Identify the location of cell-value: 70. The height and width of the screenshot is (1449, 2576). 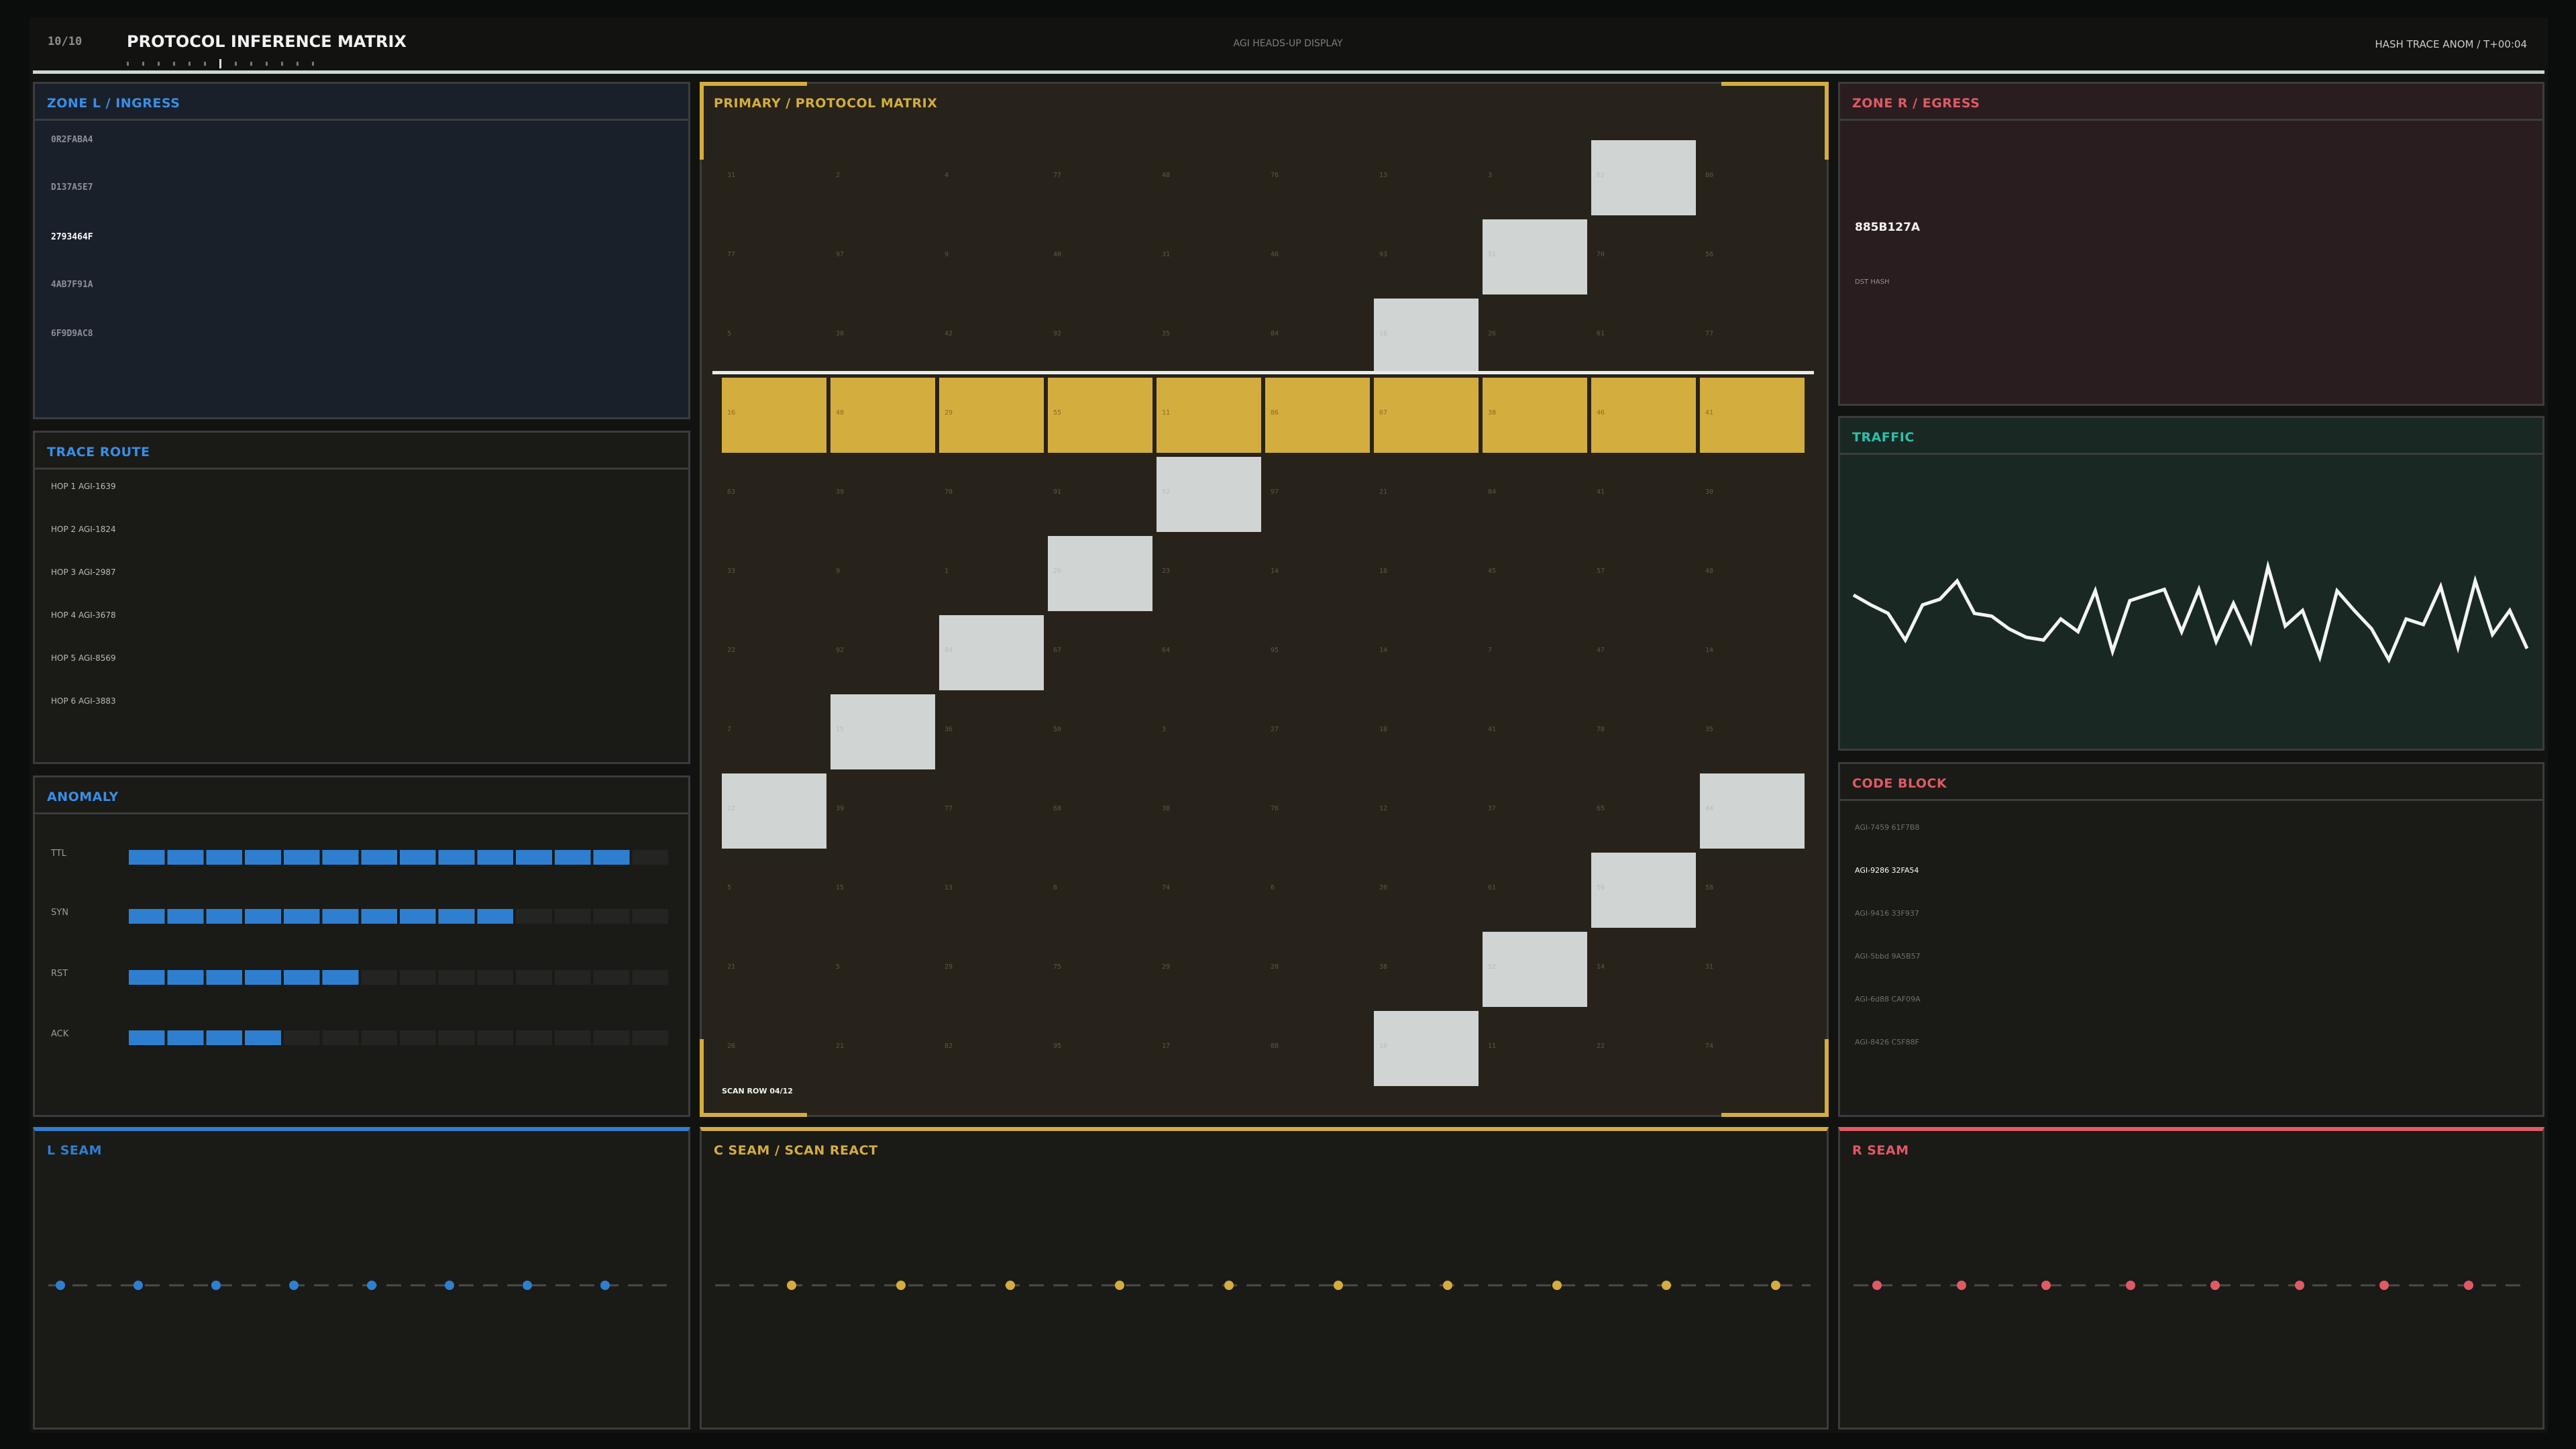
(949, 492).